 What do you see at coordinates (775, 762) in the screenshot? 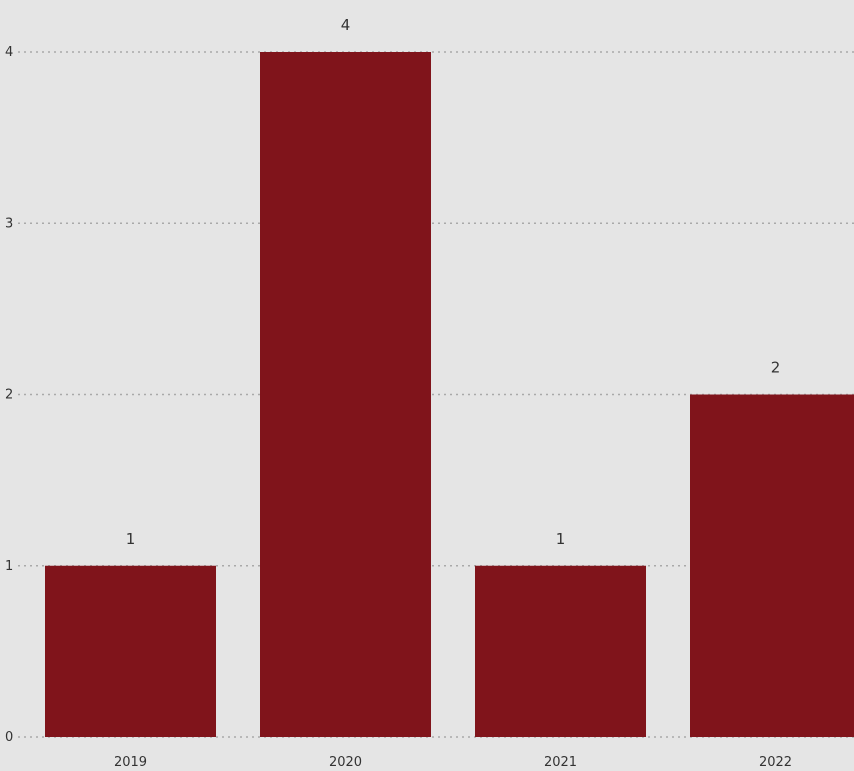
I see `x-tick-label-2022: 2022` at bounding box center [775, 762].